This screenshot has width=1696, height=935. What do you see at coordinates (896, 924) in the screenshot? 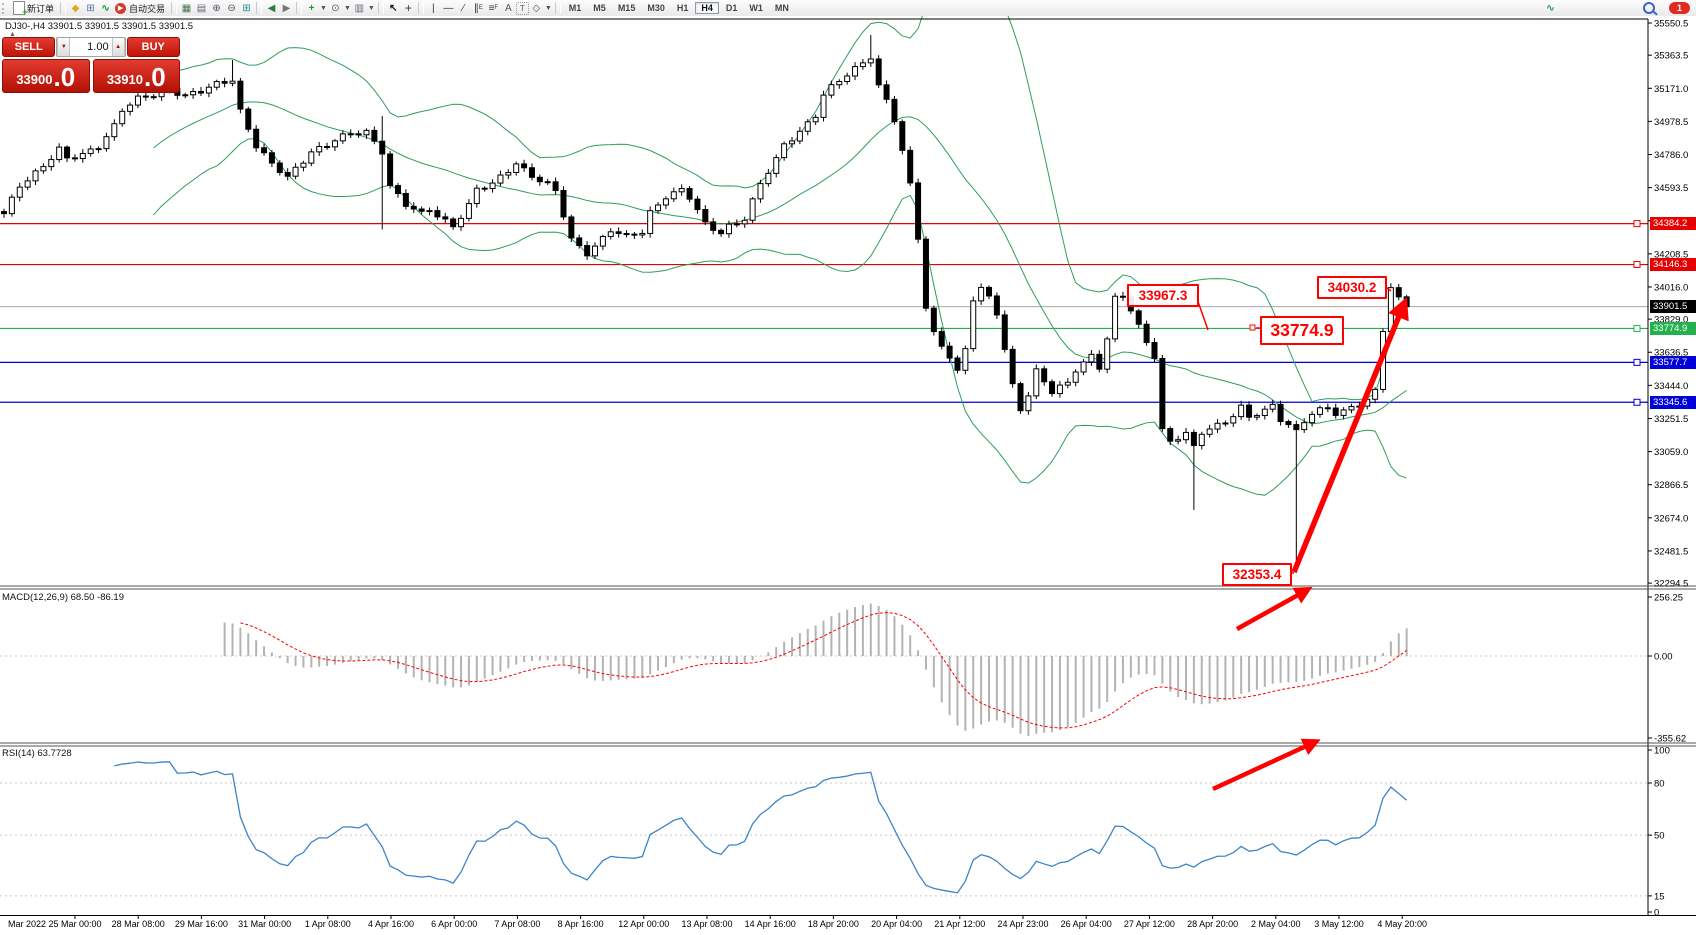
I see `time-tick: 20 Apr 04:00` at bounding box center [896, 924].